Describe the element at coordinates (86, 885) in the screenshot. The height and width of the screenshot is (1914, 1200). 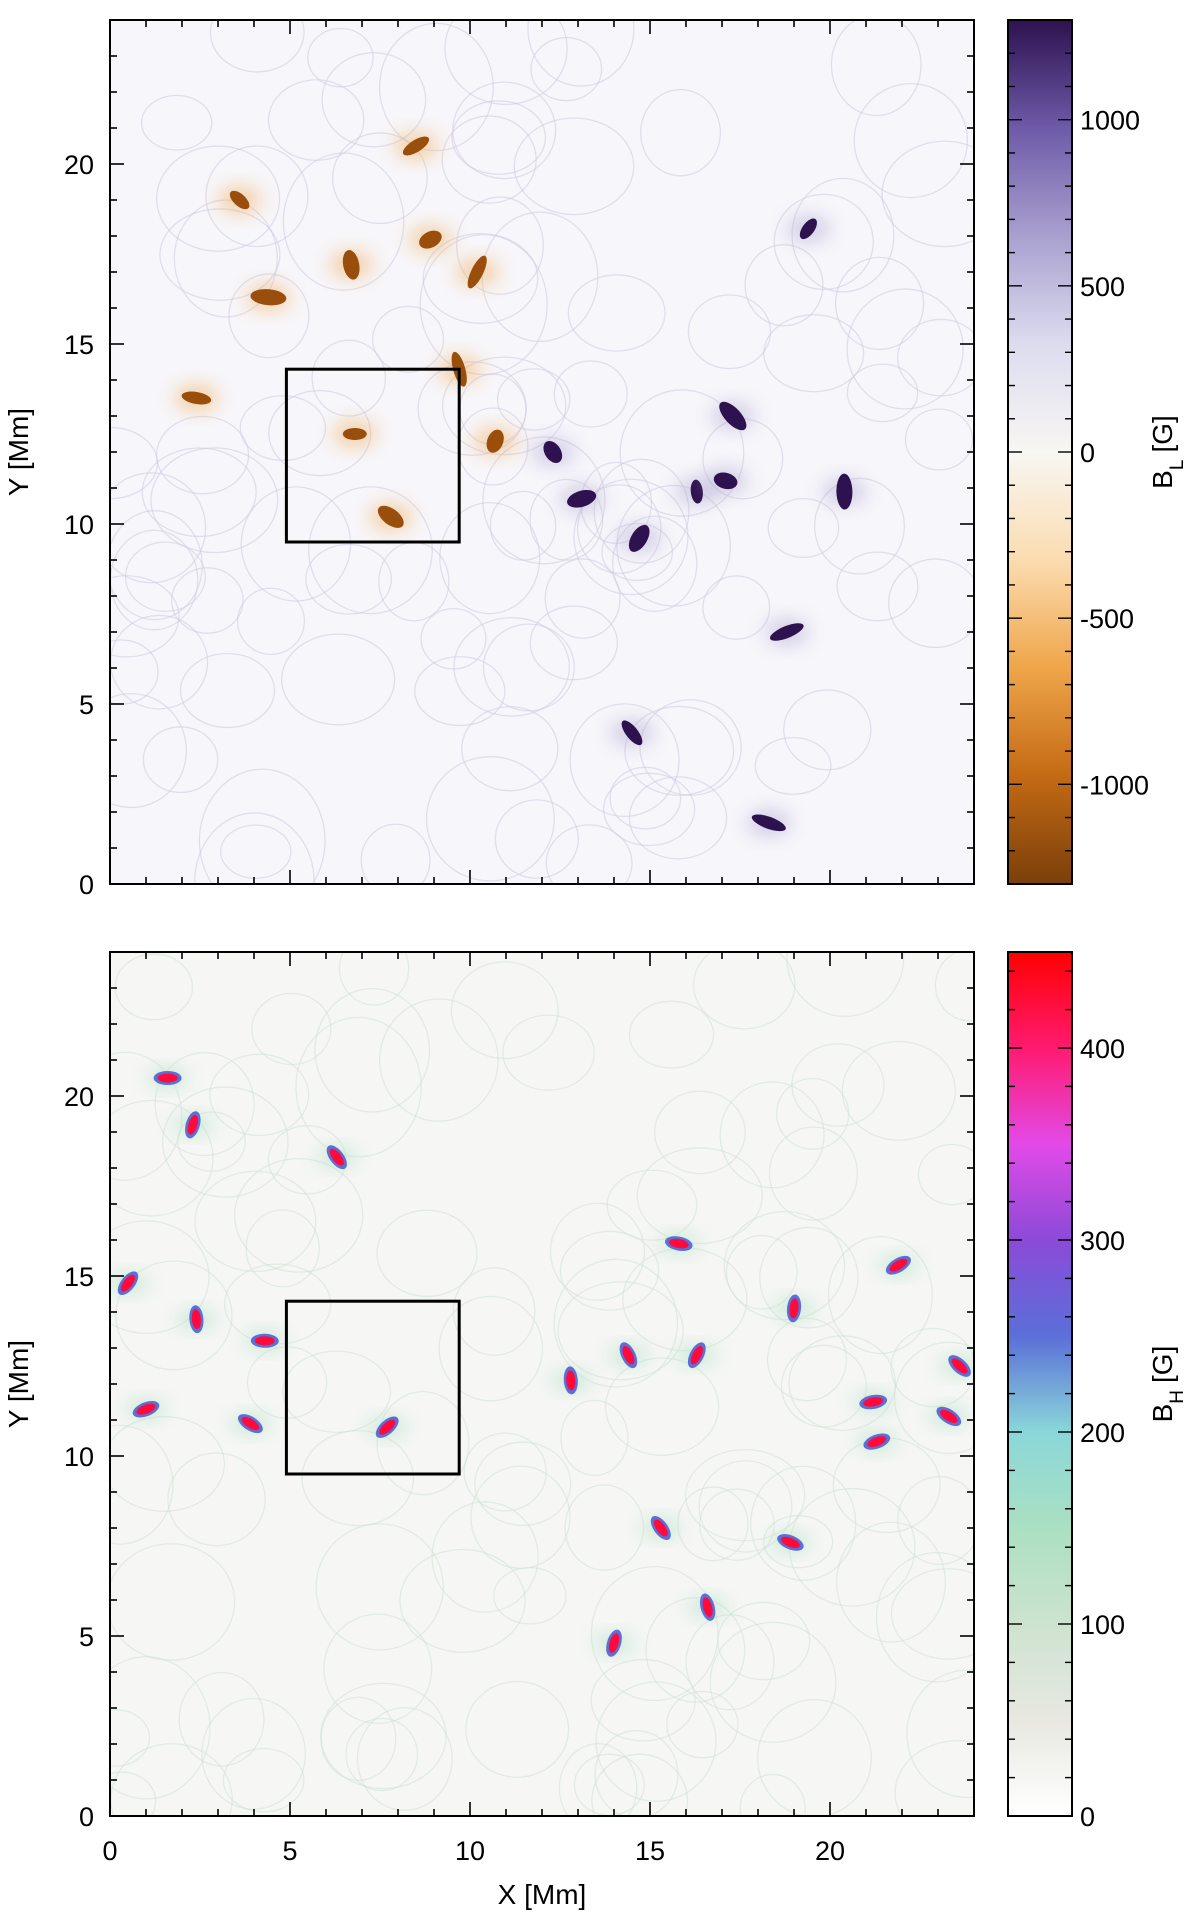
I see `top-y-tick-label: 0` at that location.